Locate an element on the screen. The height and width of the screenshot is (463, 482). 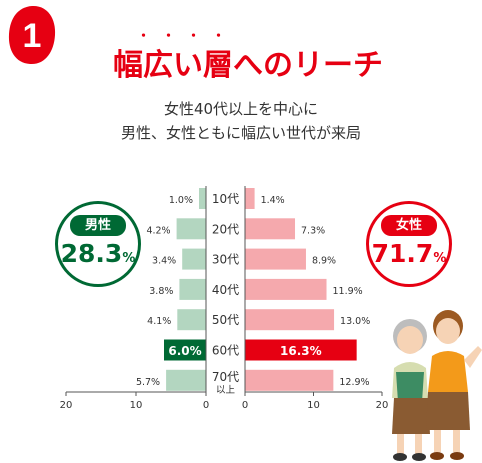
male-axis-tick-label: 20 is located at coordinates (66, 405).